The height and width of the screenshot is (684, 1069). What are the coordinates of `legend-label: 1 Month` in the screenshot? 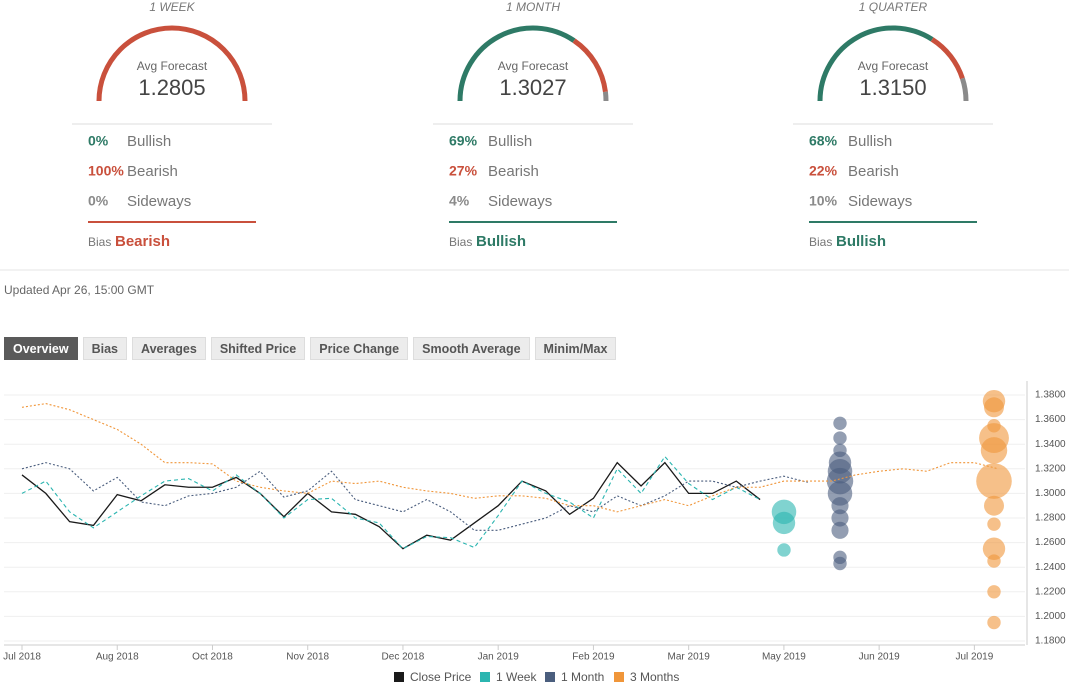 It's located at (582, 677).